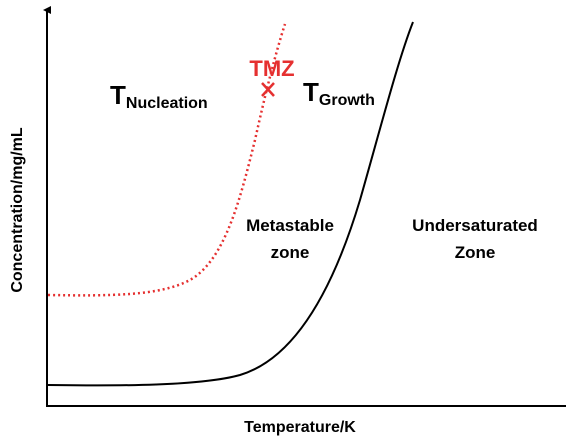 Image resolution: width=571 pixels, height=441 pixels. What do you see at coordinates (167, 103) in the screenshot?
I see `label-sub: Nucleation` at bounding box center [167, 103].